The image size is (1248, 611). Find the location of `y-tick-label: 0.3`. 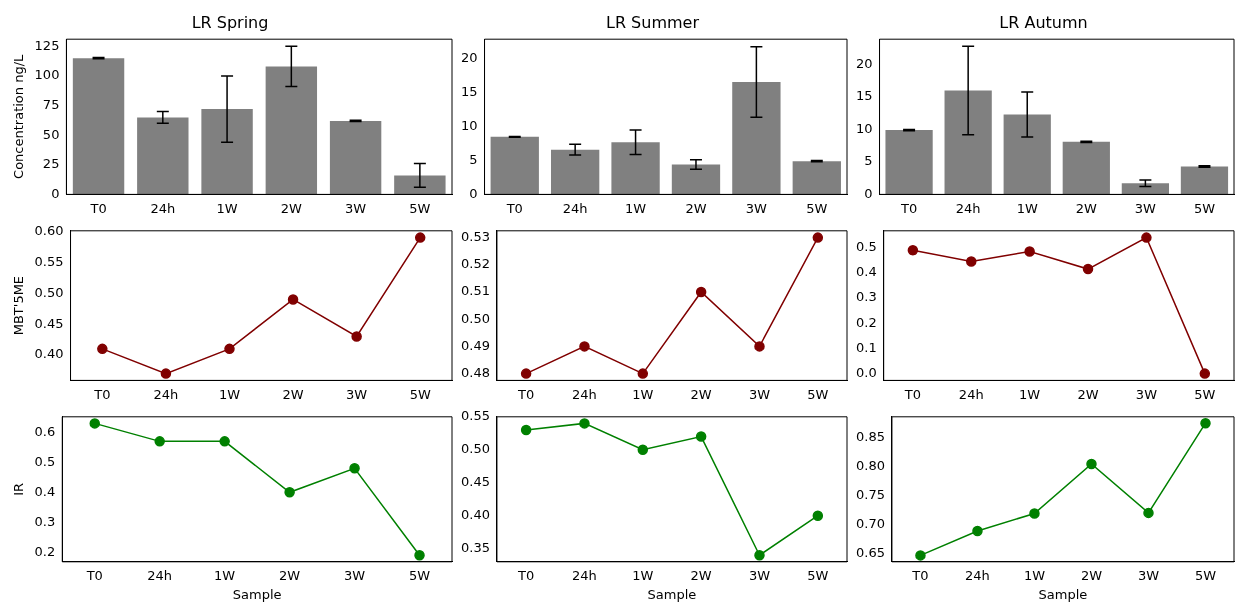

y-tick-label: 0.3 is located at coordinates (866, 297).